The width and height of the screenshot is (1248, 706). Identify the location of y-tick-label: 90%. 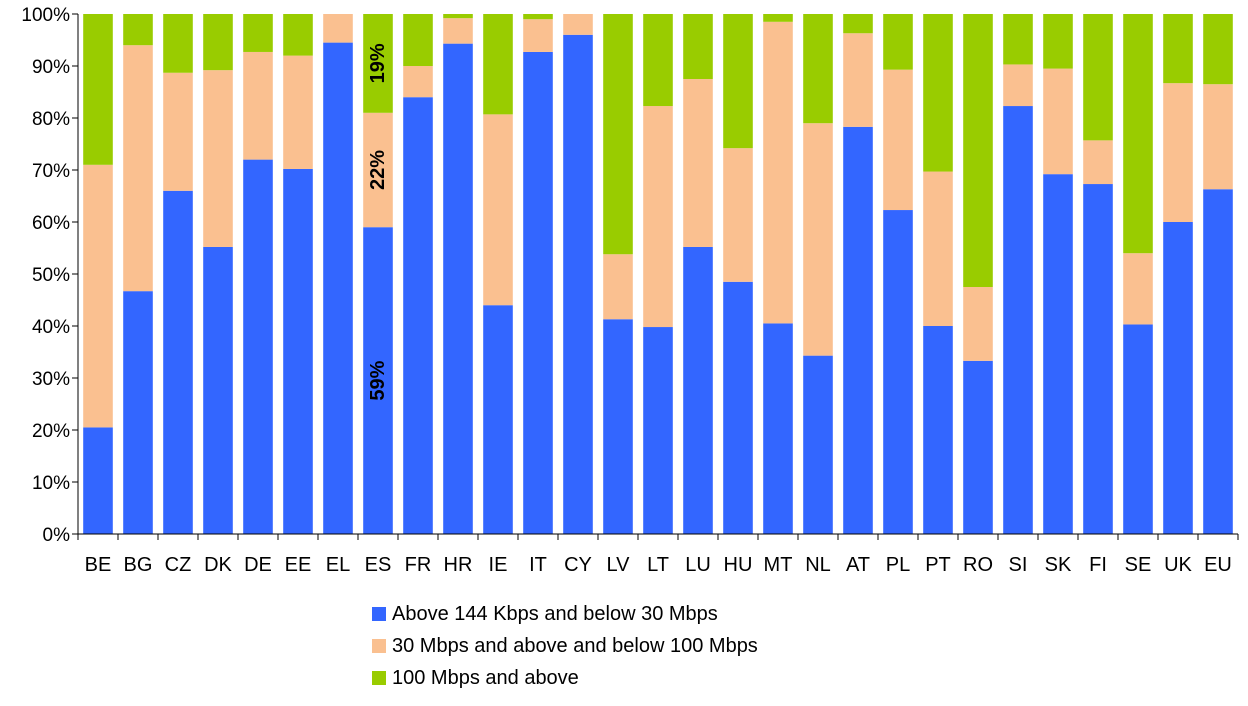
(51, 67).